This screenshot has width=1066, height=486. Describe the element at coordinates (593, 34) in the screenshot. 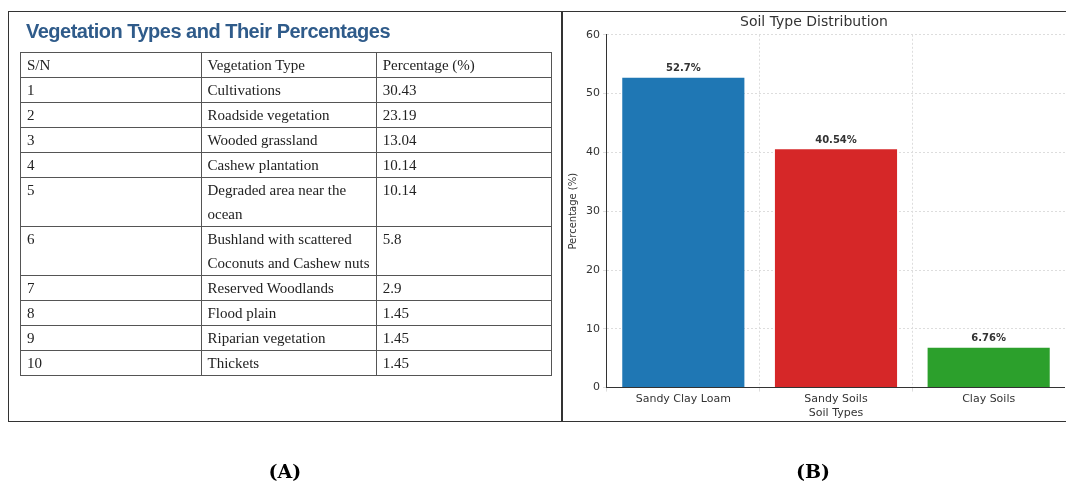

I see `y-tick-label: 60` at that location.